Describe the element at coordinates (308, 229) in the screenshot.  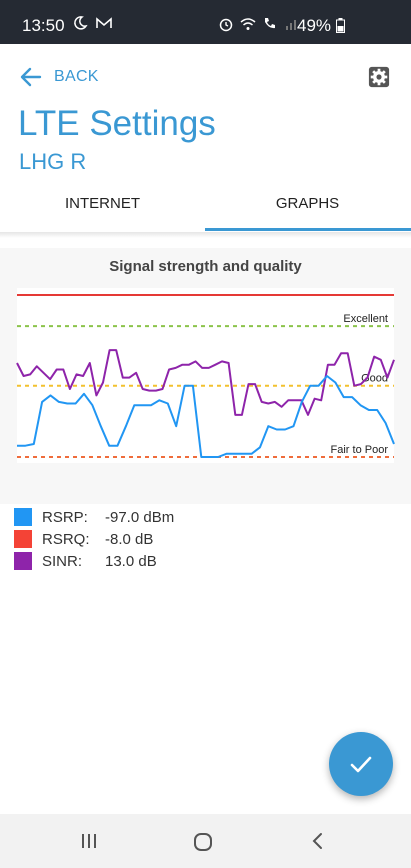
I see `active-tab-indicator` at that location.